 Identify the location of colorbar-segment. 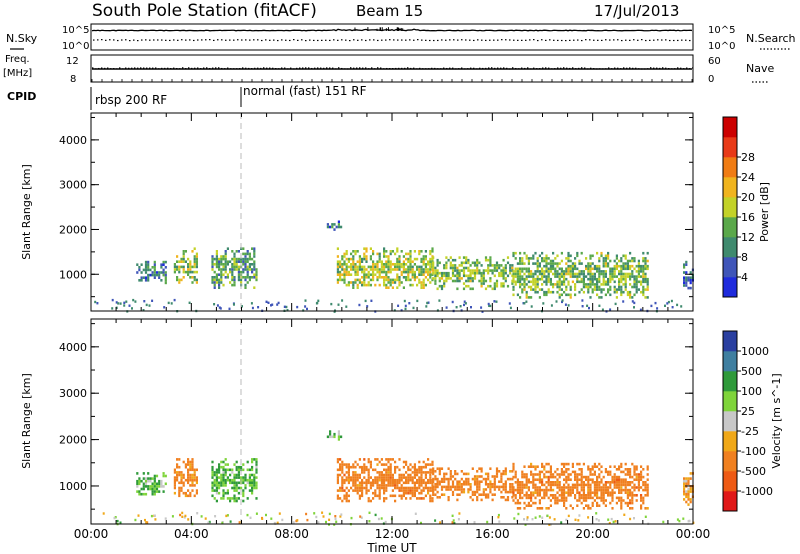
(730, 207).